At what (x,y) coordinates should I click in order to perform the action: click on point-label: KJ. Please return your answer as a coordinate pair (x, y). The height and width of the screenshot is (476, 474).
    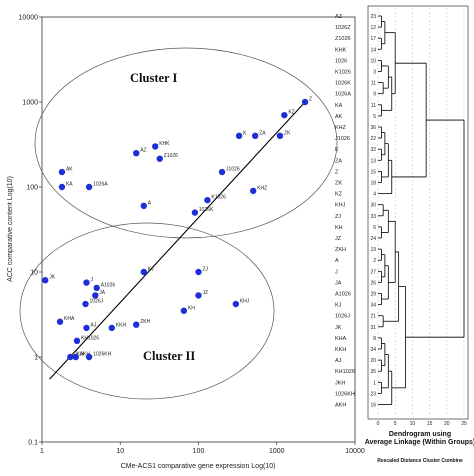
    Looking at the image, I should click on (151, 270).